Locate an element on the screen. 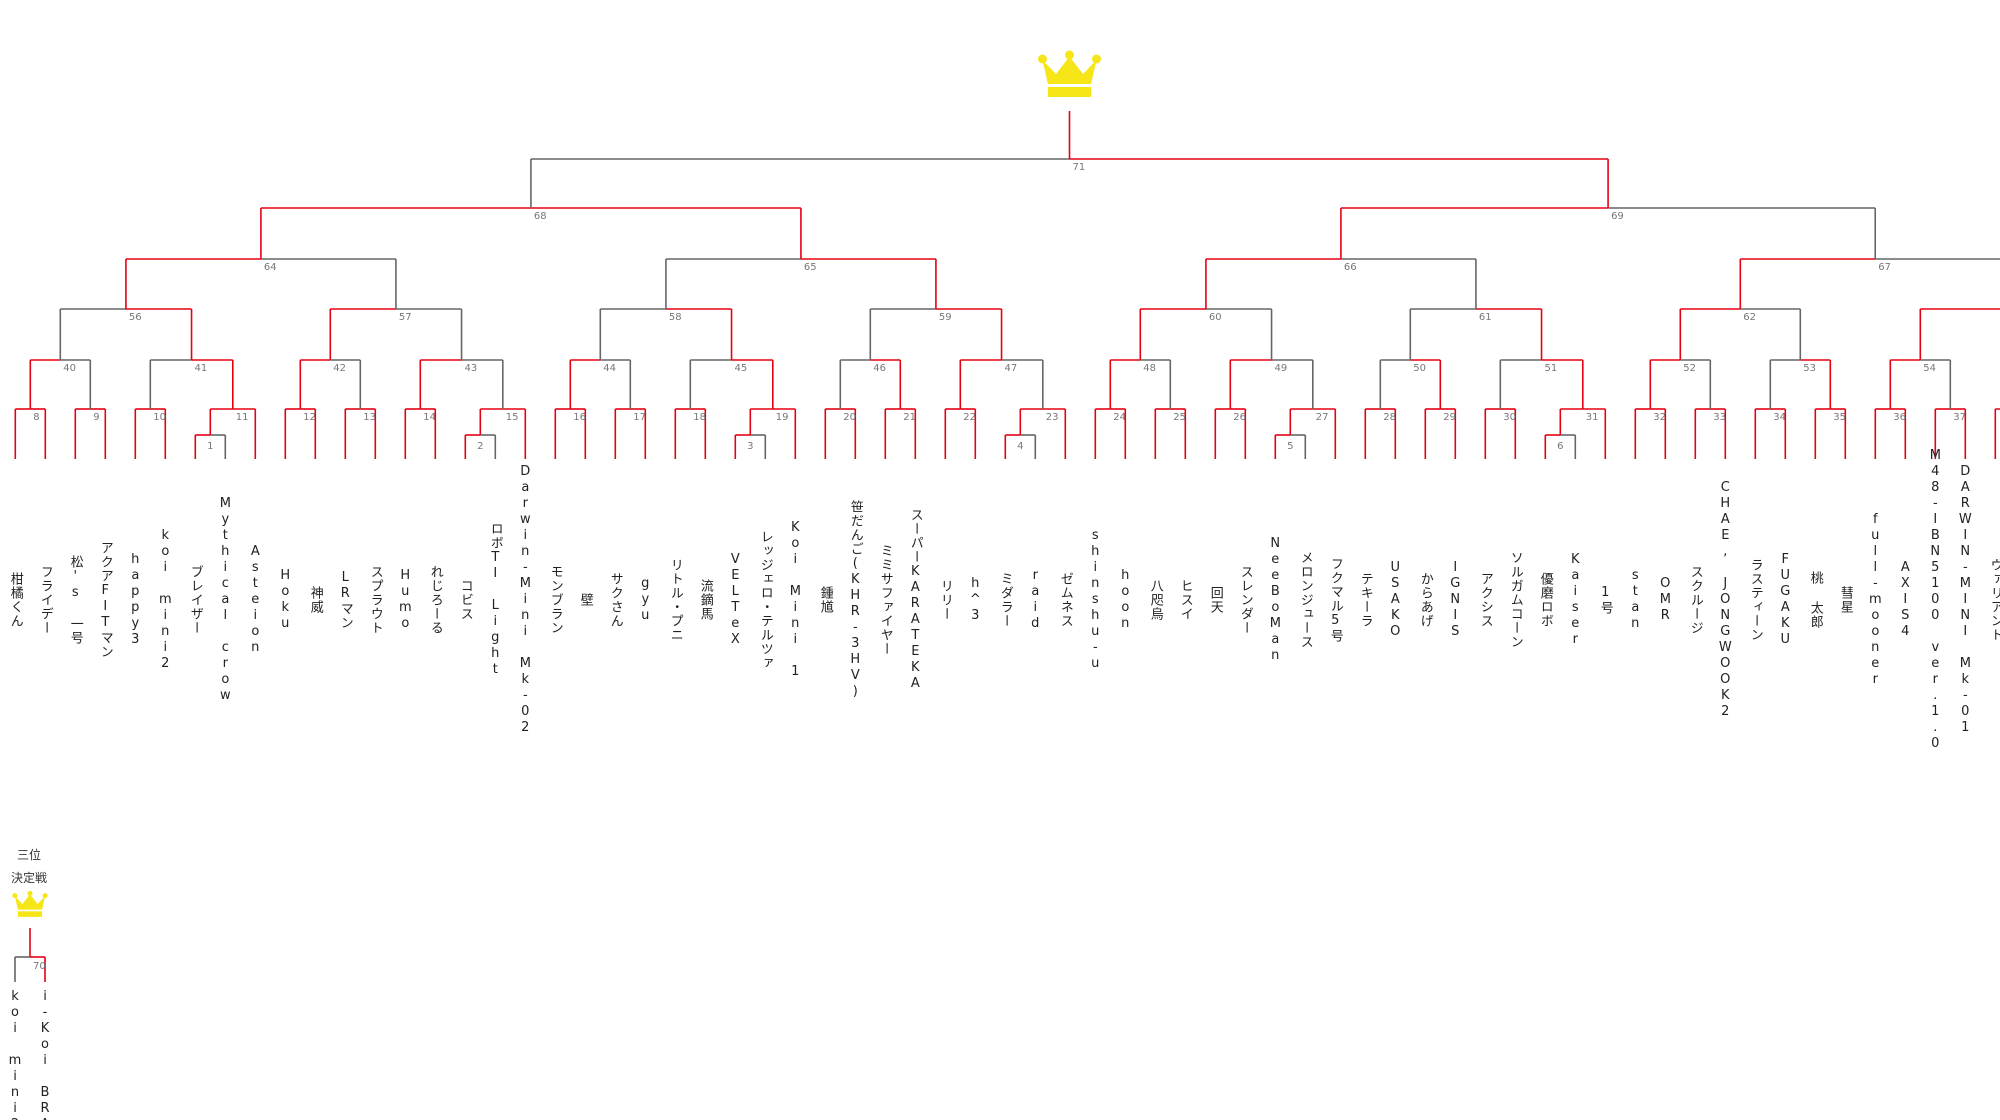  player-name: 彗星 is located at coordinates (1845, 600).